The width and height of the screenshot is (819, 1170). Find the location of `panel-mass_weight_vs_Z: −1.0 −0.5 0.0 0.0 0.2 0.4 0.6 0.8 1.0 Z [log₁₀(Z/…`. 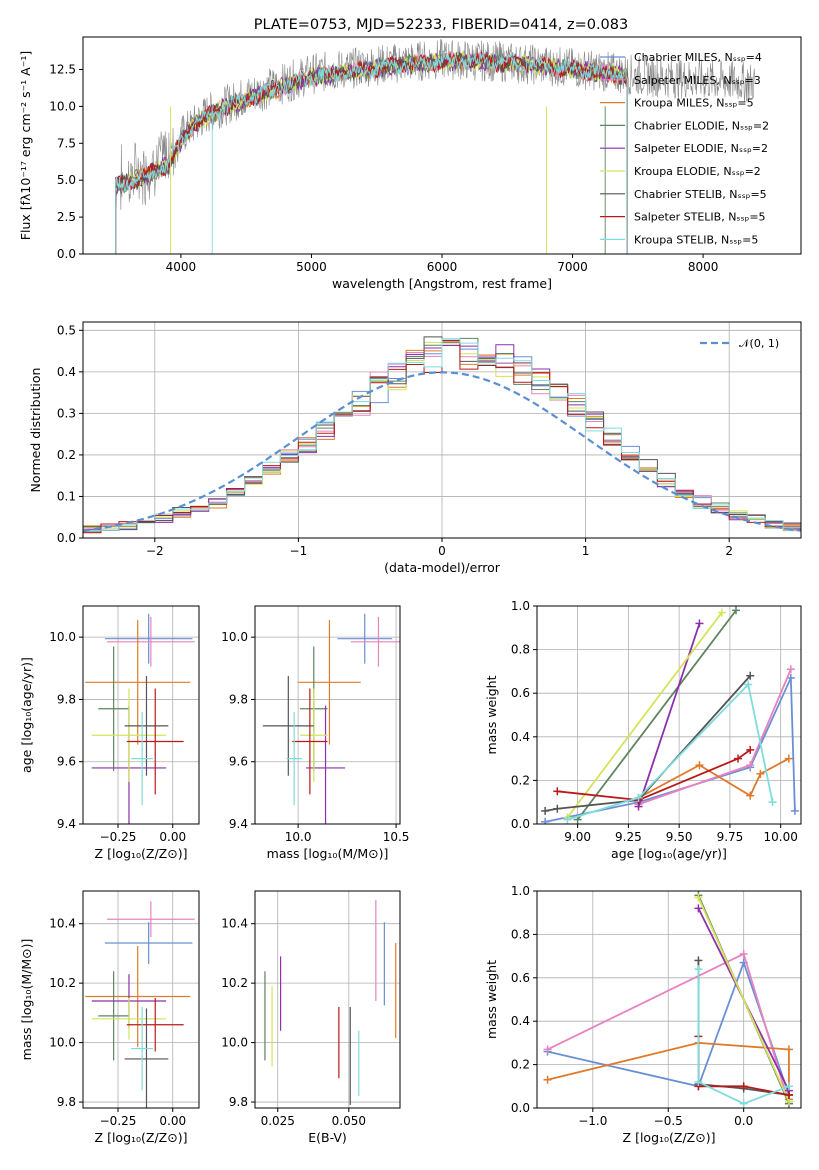

panel-mass_weight_vs_Z: −1.0 −0.5 0.0 0.0 0.2 0.4 0.6 0.8 1.0 Z [log₁₀(Z/… is located at coordinates (643, 1014).